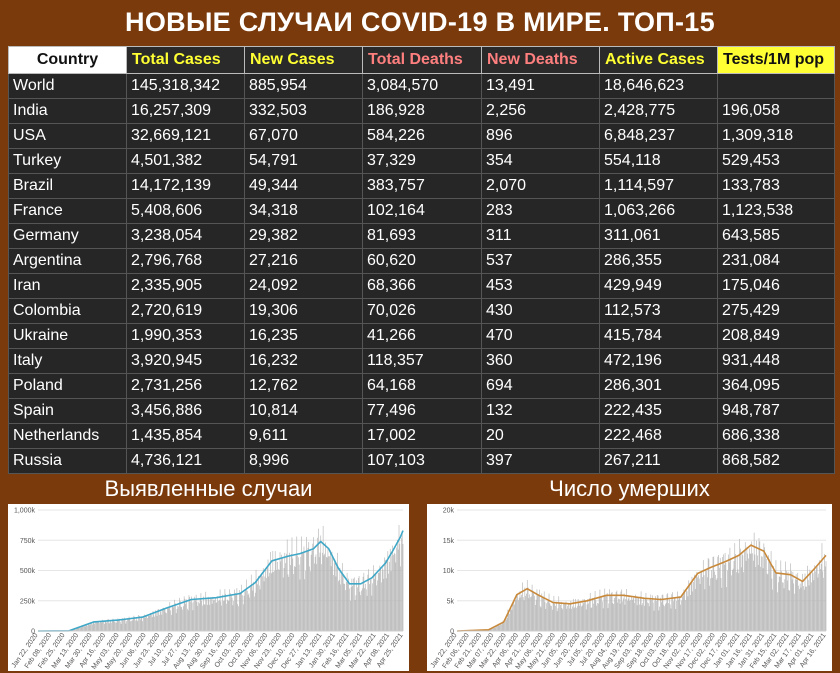 The height and width of the screenshot is (673, 840). I want to click on cell-country: India, so click(67, 111).